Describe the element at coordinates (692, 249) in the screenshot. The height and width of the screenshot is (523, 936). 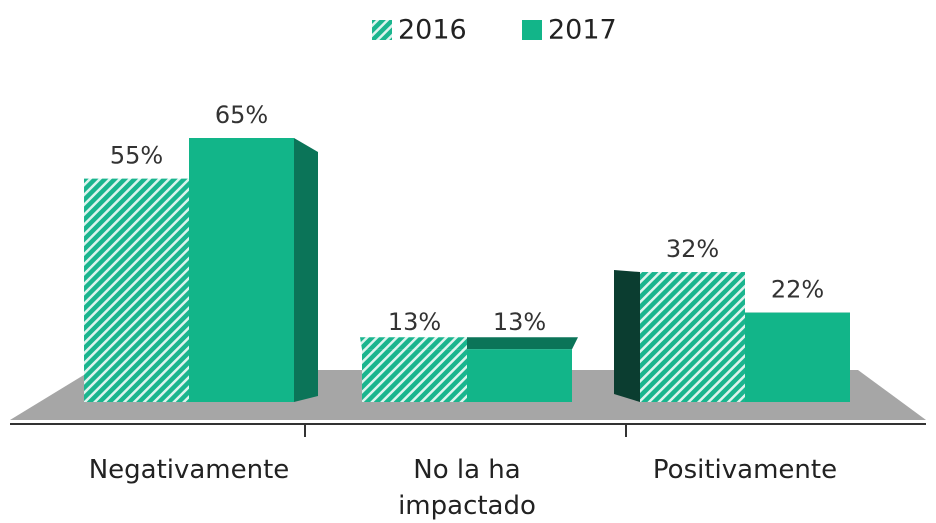
I see `data-label: 32%` at that location.